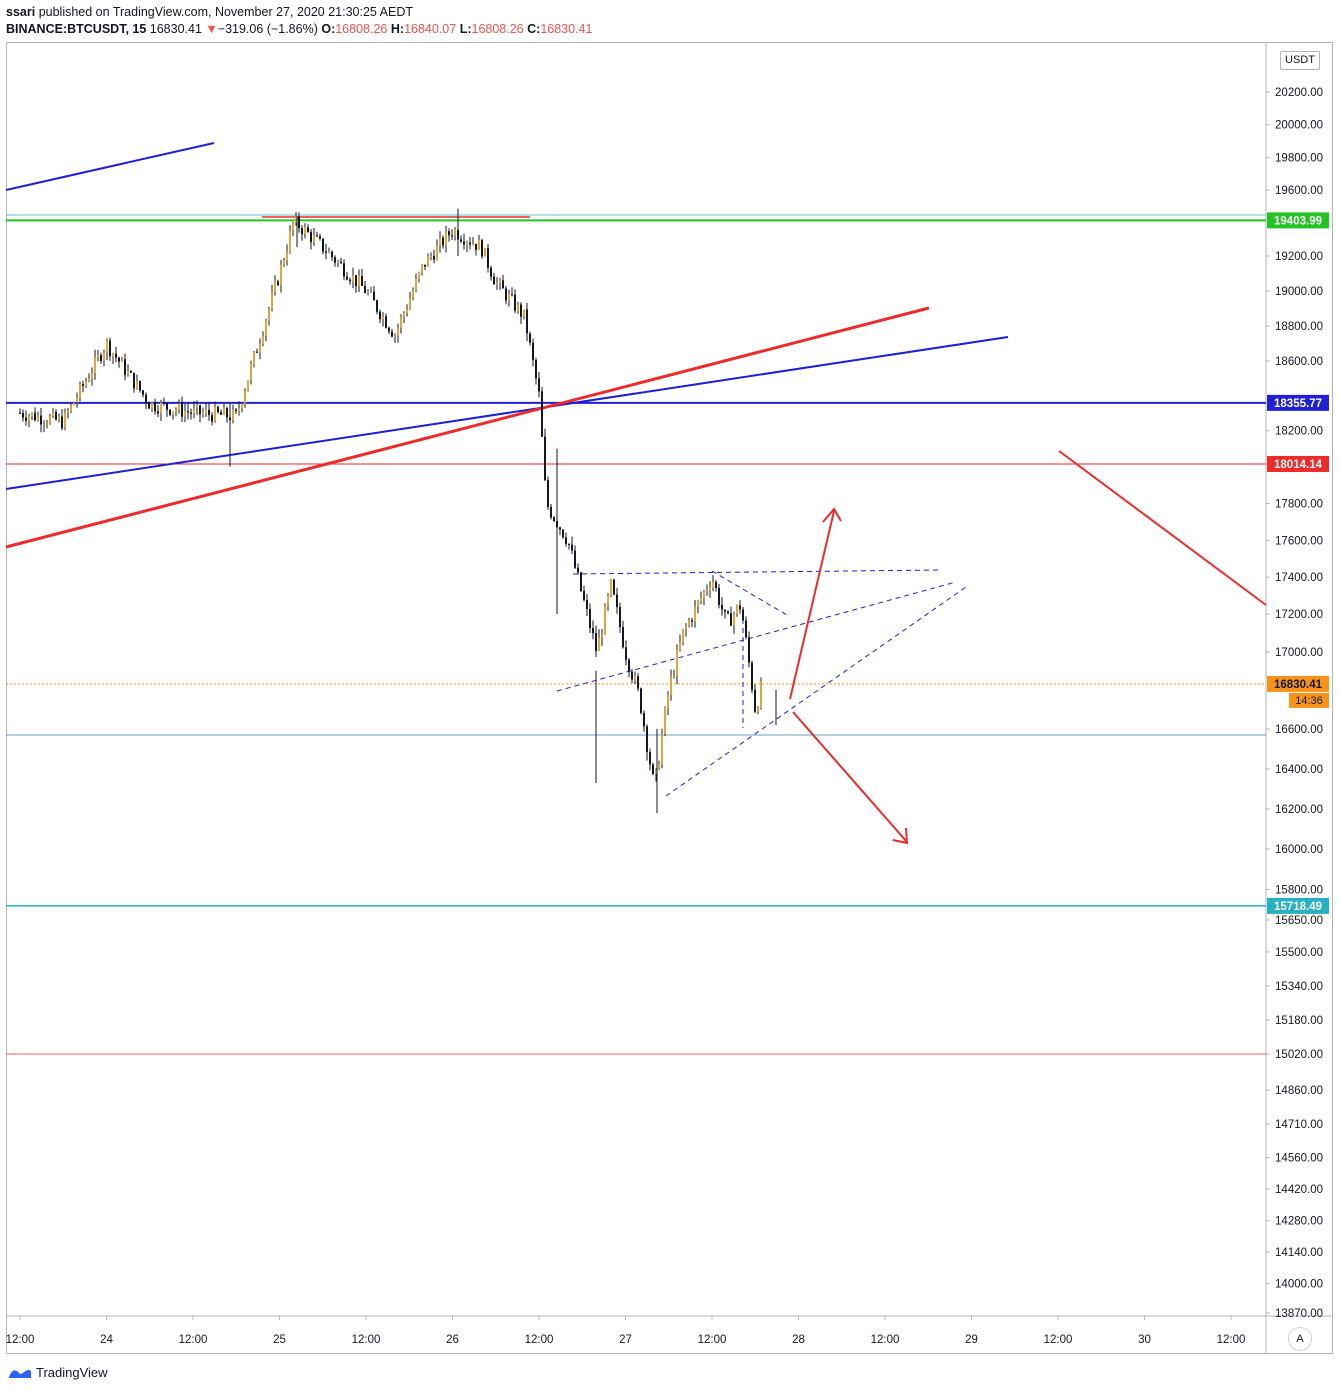 The image size is (1339, 1390). I want to click on pattern-mid-line, so click(756, 636).